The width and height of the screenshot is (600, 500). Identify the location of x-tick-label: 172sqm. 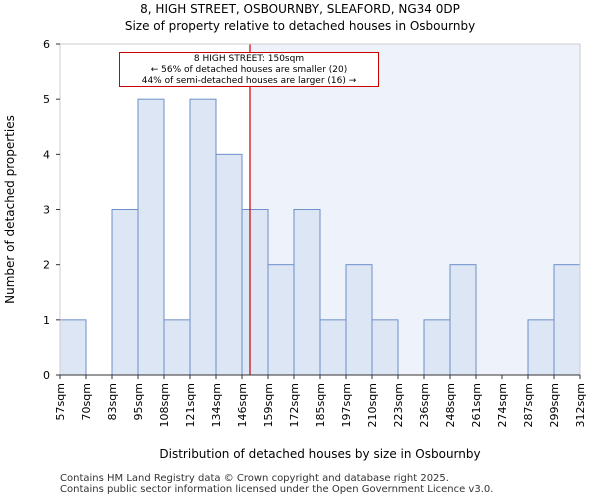
(294, 405).